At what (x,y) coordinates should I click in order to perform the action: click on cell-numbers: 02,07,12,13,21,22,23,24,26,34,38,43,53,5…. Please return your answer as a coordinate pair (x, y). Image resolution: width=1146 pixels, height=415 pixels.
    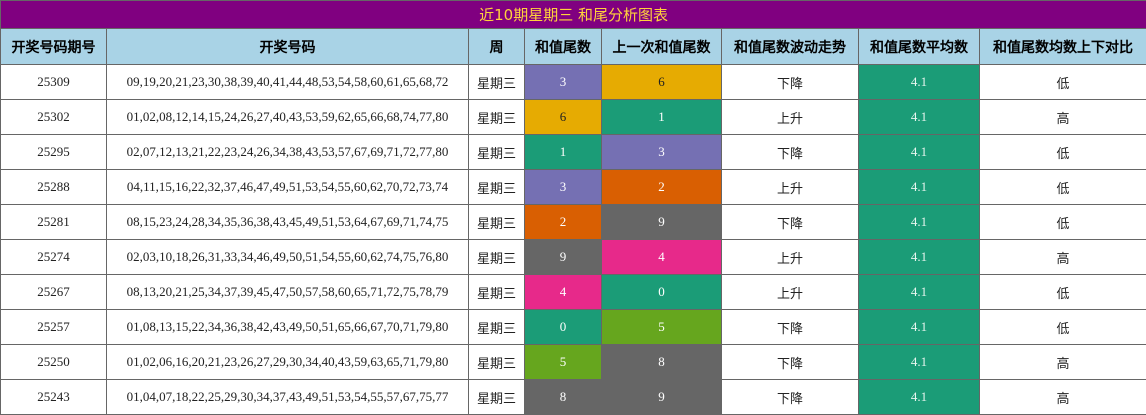
    Looking at the image, I should click on (288, 152).